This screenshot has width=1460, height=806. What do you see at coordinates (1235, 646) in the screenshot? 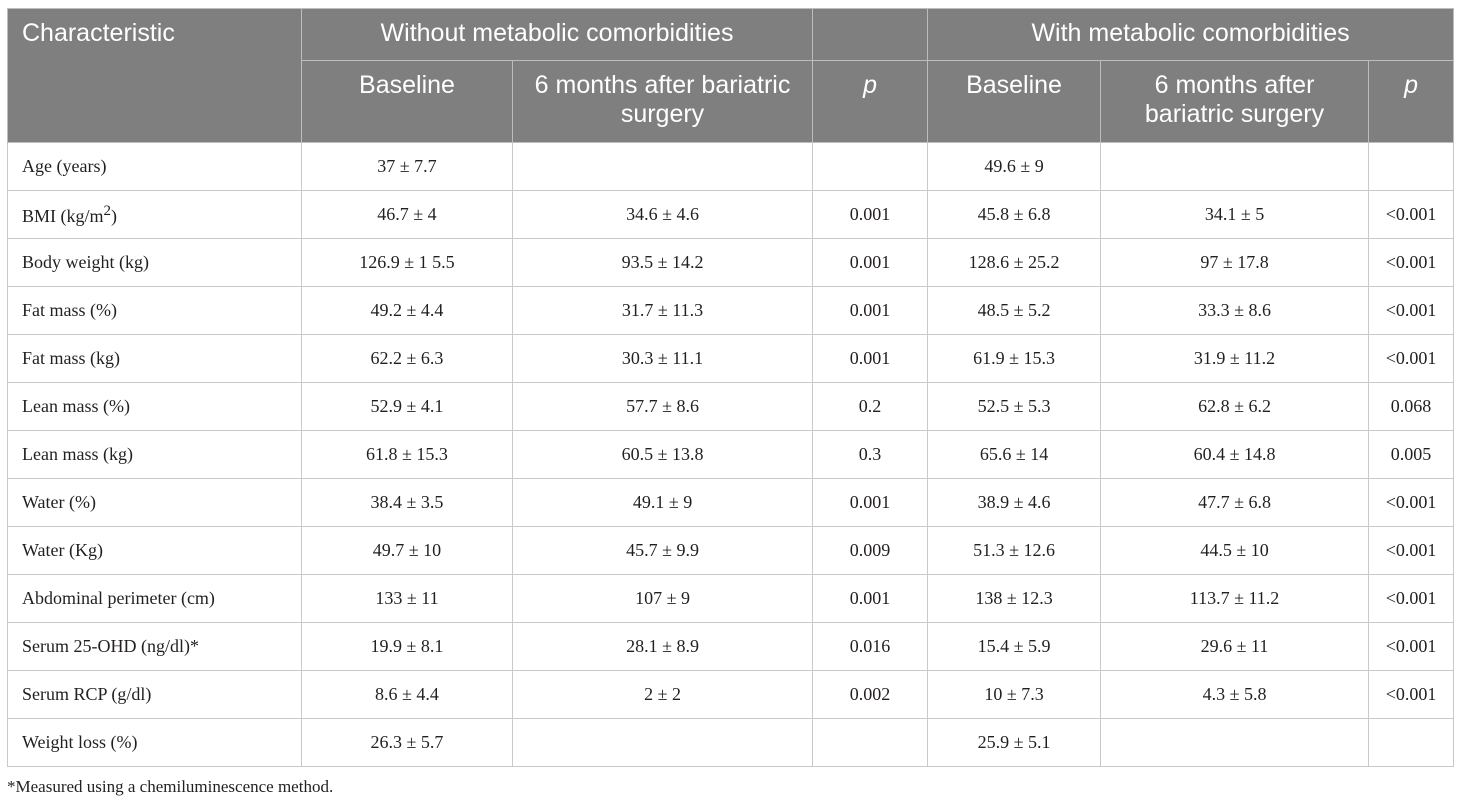
I see `cell-after-with: 29.6 ± 11` at bounding box center [1235, 646].